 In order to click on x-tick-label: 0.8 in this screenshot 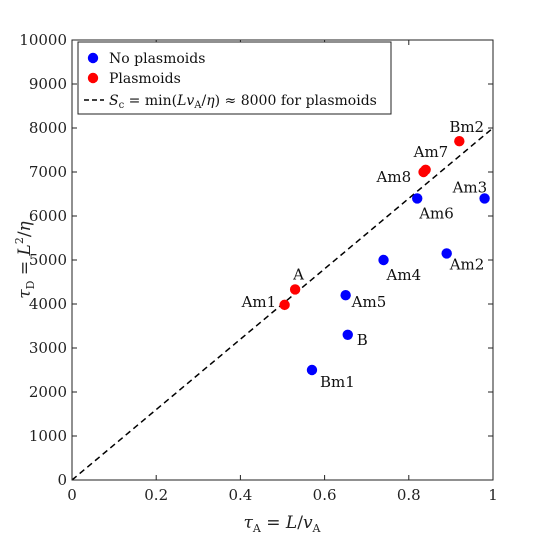, I will do `click(409, 495)`.